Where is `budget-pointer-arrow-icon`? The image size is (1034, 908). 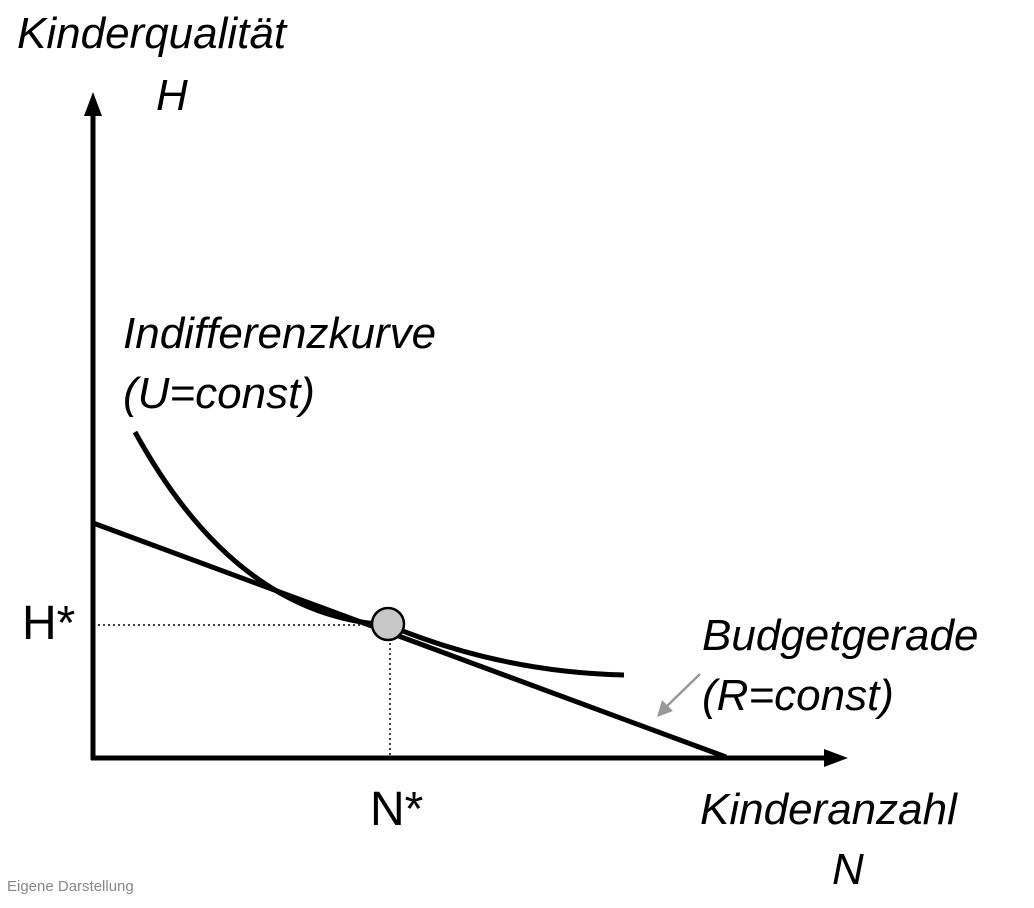 budget-pointer-arrow-icon is located at coordinates (665, 708).